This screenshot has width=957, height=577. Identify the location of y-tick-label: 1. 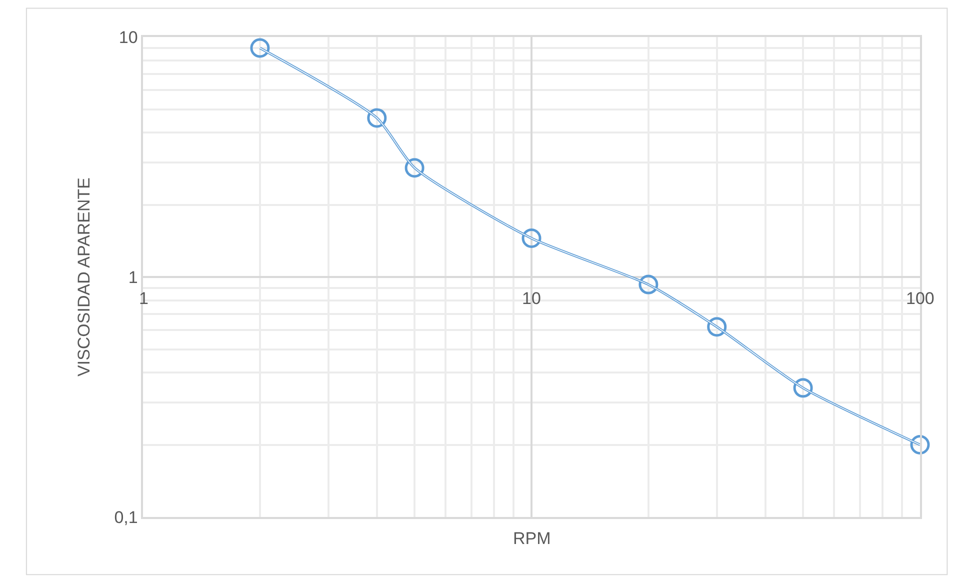
(133, 277).